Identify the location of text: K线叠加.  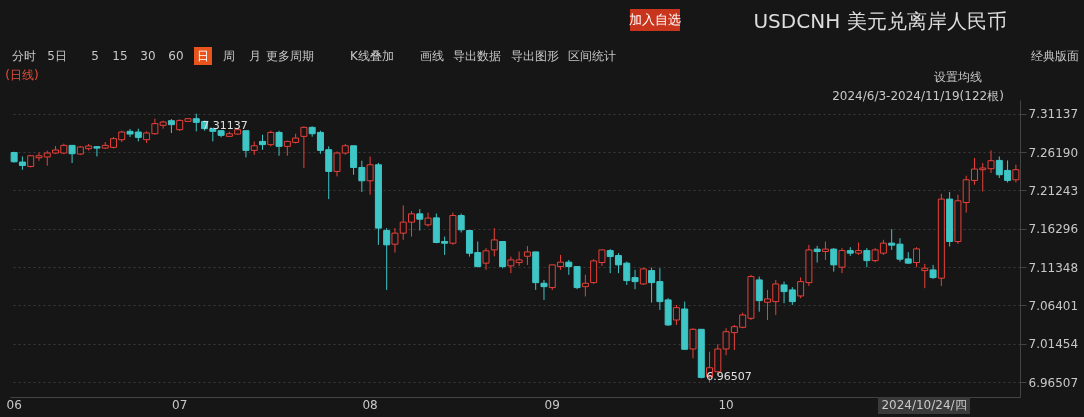
(372, 56).